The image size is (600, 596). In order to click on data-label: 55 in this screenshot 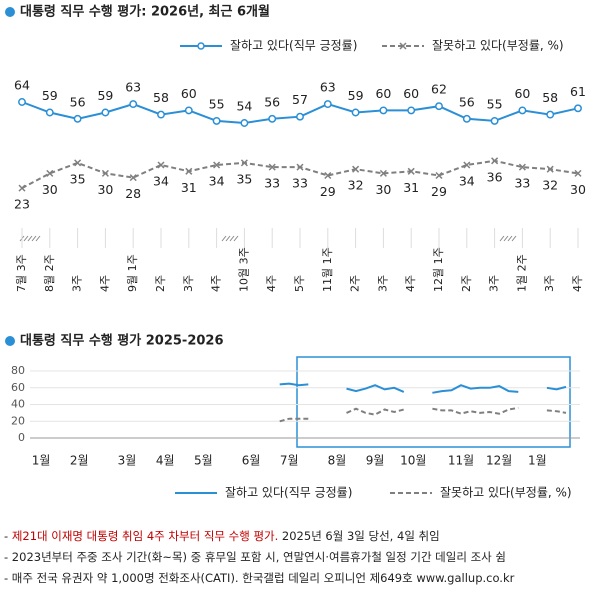, I will do `click(217, 103)`.